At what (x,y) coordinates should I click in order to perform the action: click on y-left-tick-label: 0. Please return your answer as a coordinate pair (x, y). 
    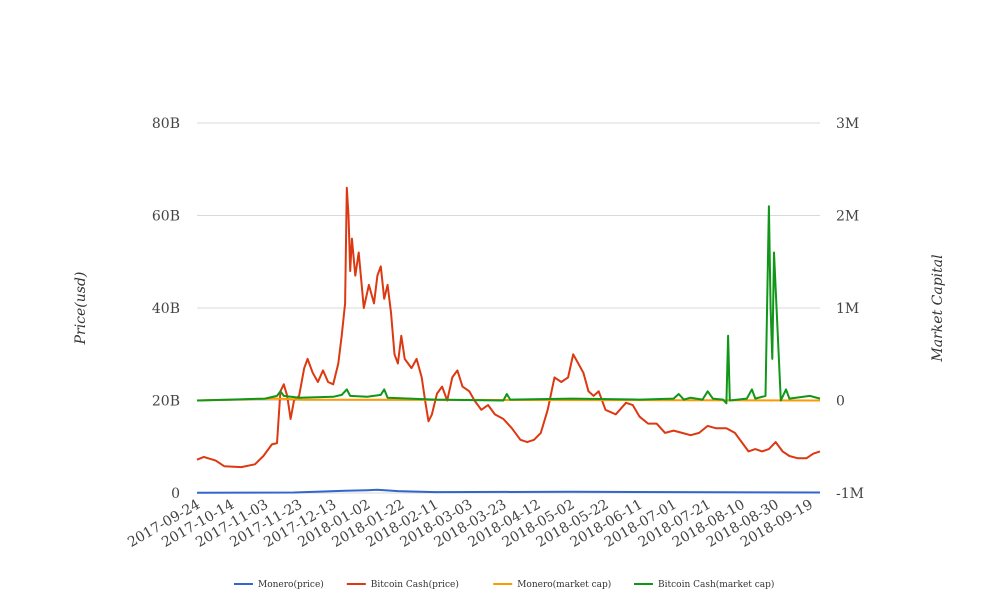
    Looking at the image, I should click on (175, 494).